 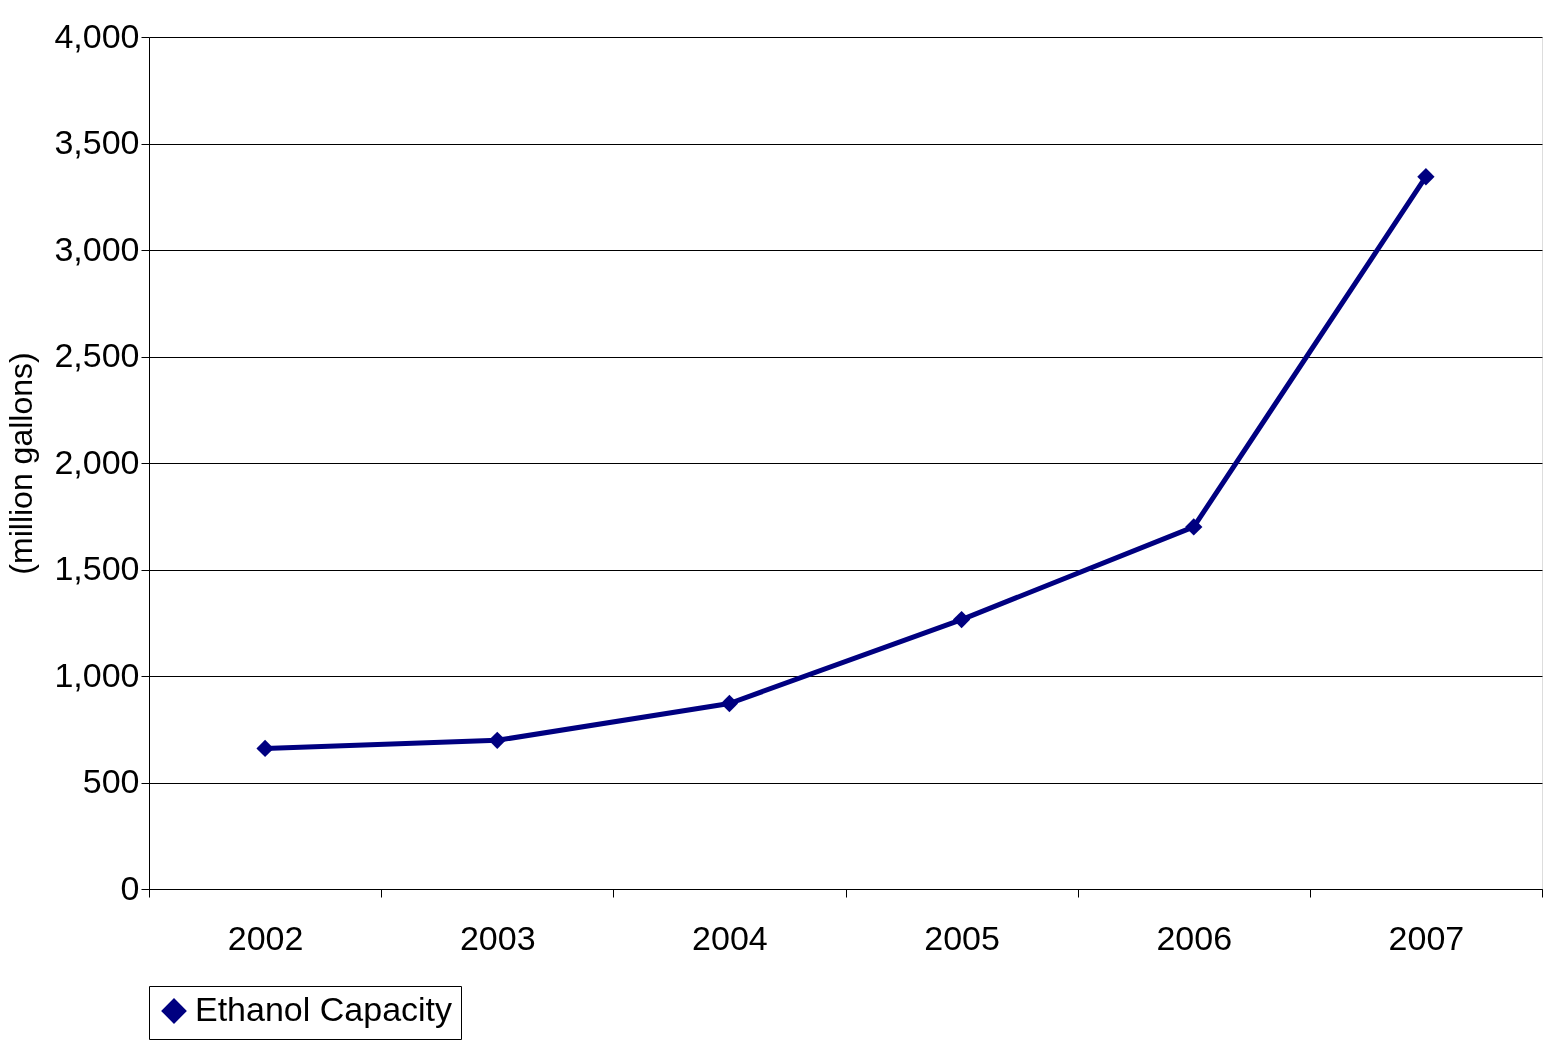 I want to click on x-tick-label: 2004, so click(x=730, y=937).